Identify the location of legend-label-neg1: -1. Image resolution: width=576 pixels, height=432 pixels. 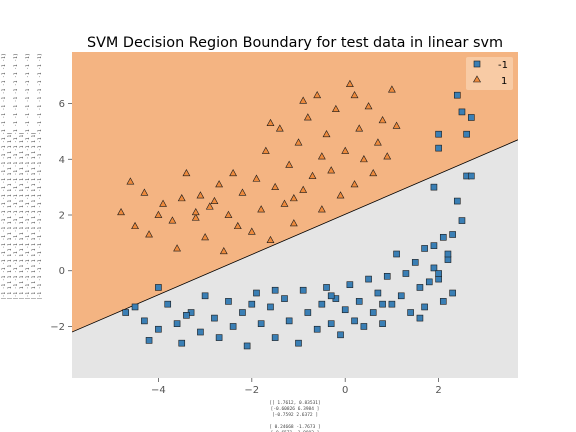
(503, 65).